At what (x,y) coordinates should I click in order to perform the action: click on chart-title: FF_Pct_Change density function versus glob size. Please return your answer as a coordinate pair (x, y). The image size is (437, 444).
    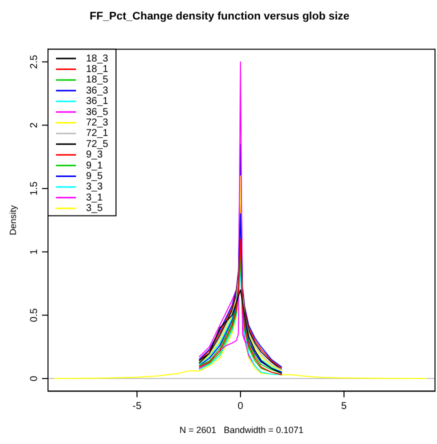
    Looking at the image, I should click on (220, 16).